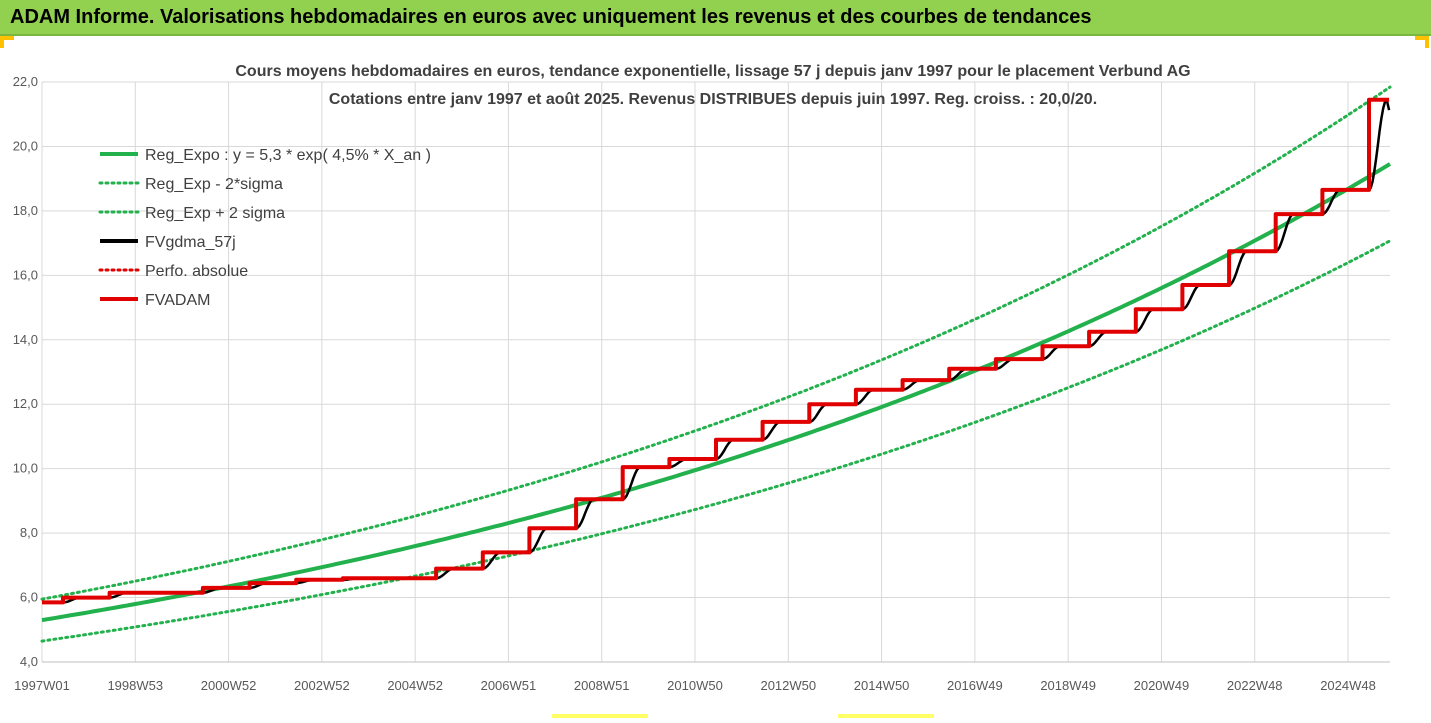 The height and width of the screenshot is (723, 1431). I want to click on legend-label: FVgdma_57j, so click(190, 242).